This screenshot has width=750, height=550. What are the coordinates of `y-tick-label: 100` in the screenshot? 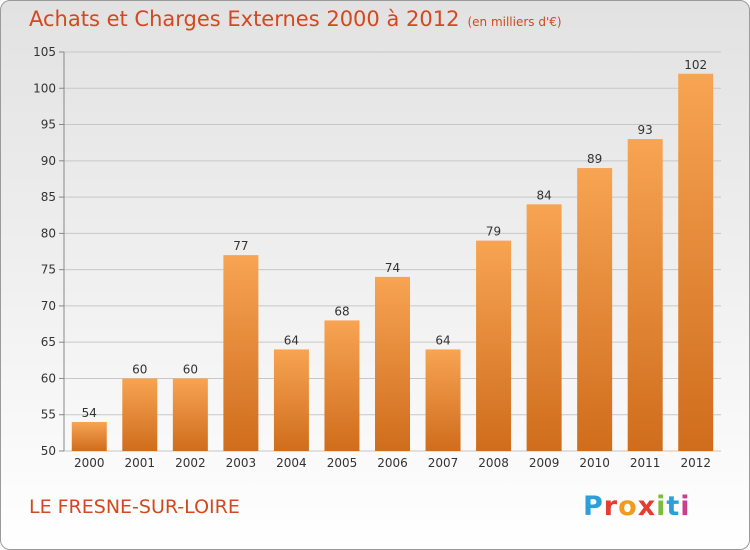 It's located at (44, 88).